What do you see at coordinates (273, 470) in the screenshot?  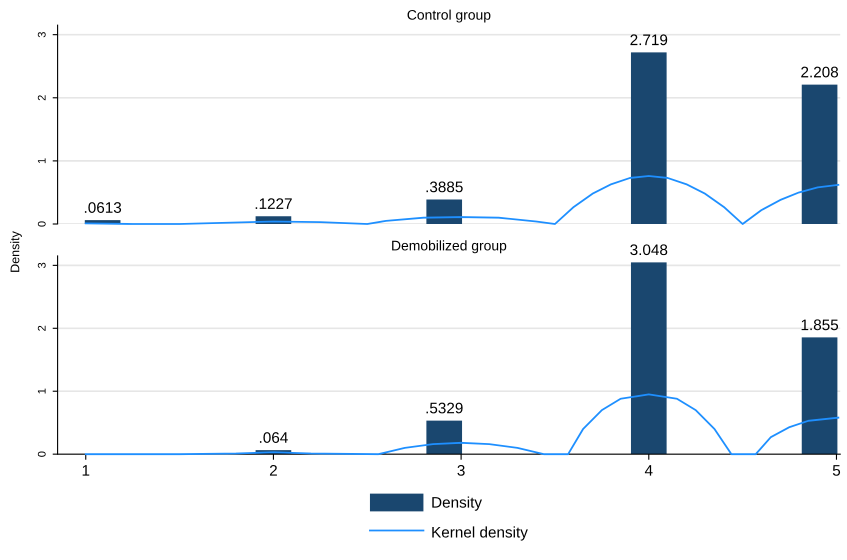 I see `x-tick-label: 2` at bounding box center [273, 470].